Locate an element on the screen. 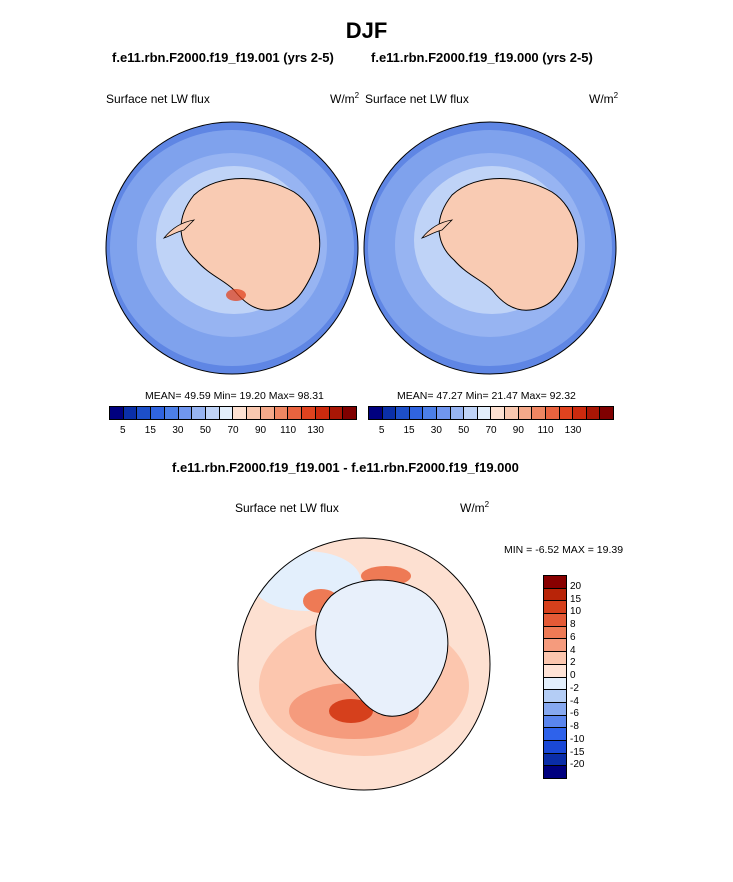 The image size is (733, 882). figure-title: DJF is located at coordinates (366, 30).